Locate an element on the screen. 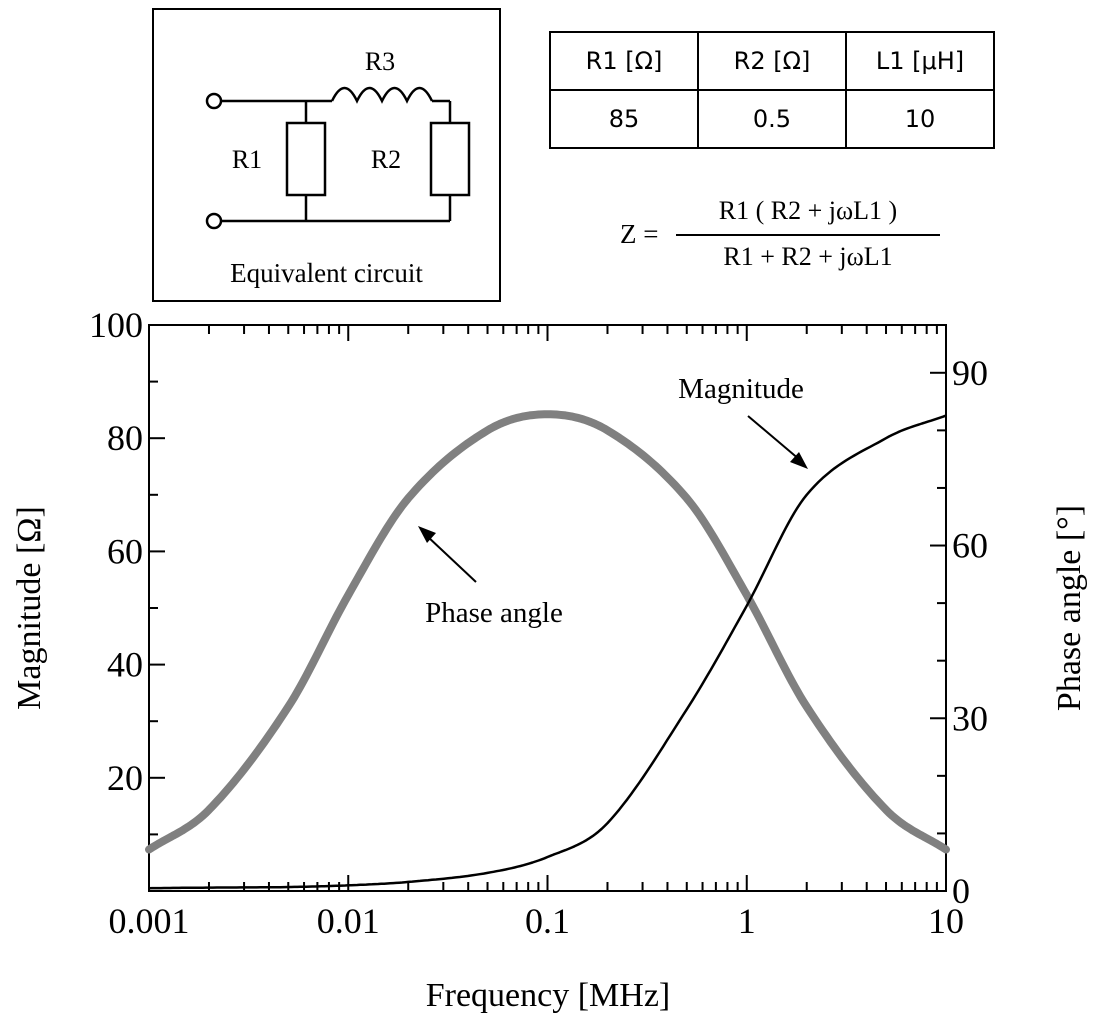  x-tick-label: 1 is located at coordinates (747, 921).